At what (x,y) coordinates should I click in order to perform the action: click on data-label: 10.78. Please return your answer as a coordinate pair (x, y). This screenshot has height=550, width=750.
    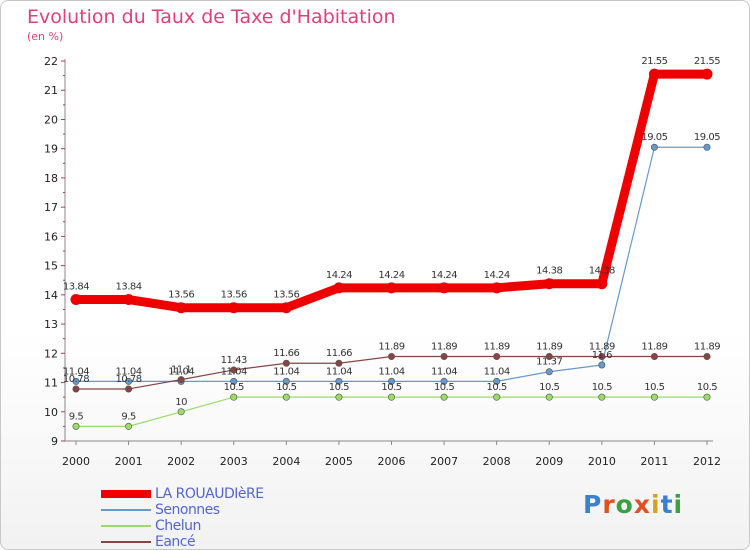
    Looking at the image, I should click on (76, 379).